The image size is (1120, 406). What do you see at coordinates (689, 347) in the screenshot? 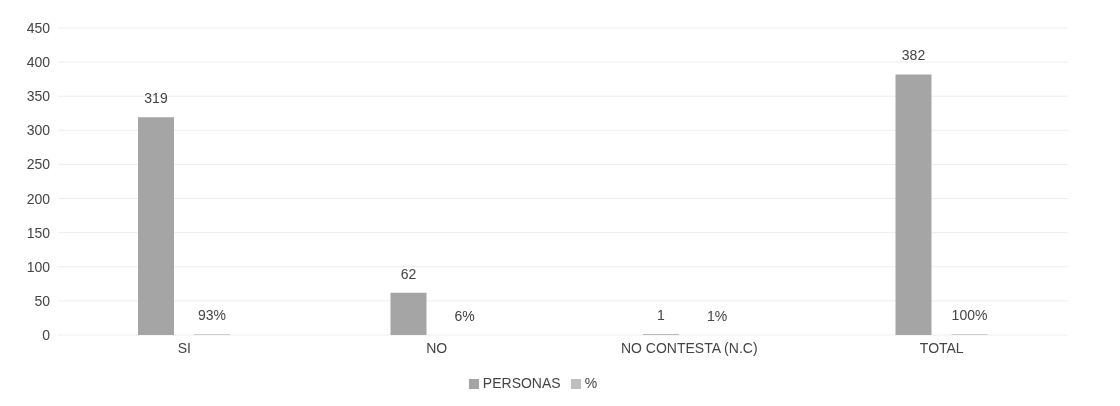
I see `x-tick-label: NO CONTESTA (N.C)` at bounding box center [689, 347].